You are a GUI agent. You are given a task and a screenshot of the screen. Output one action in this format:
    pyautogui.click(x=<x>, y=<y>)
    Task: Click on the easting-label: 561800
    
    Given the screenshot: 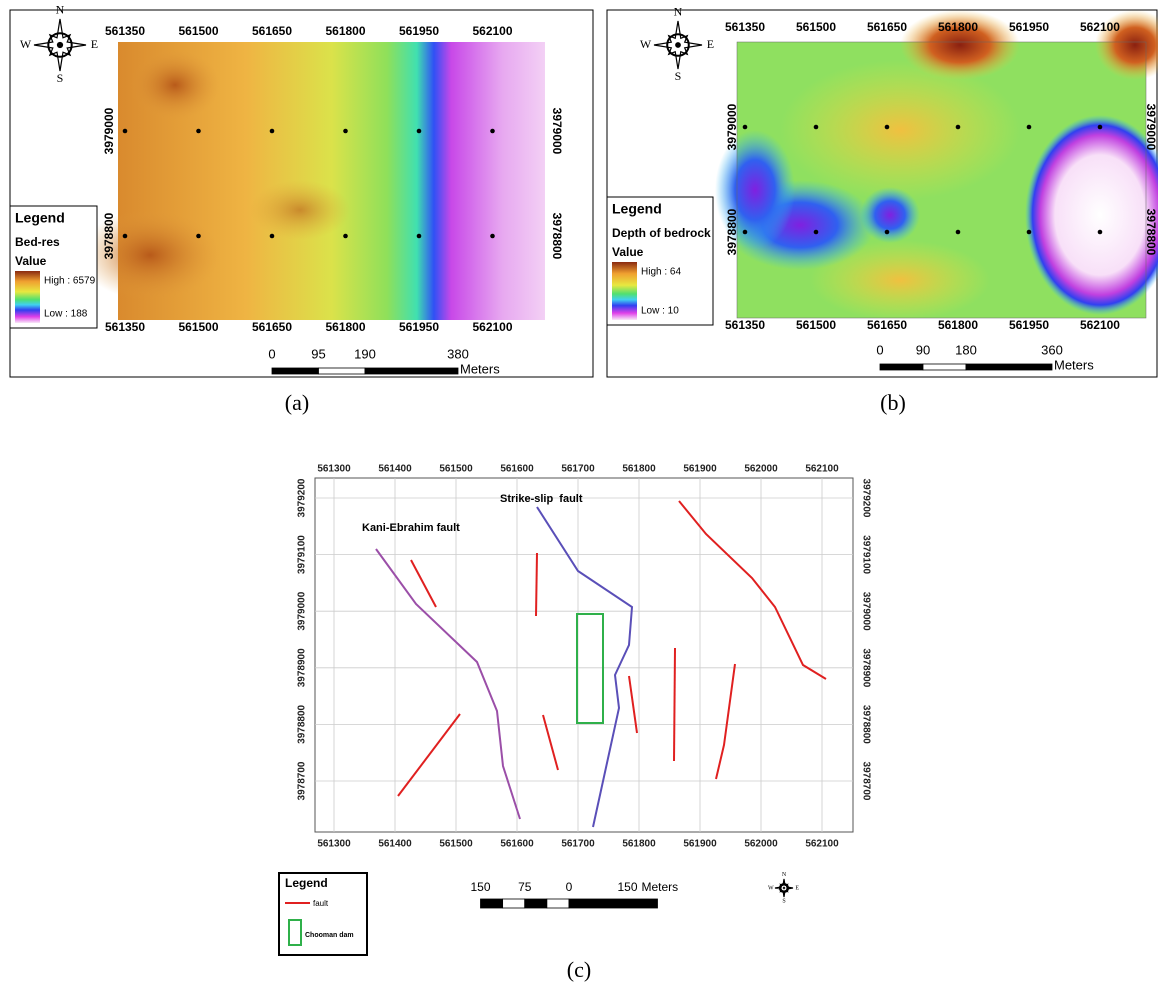 What is the action you would take?
    pyautogui.click(x=345, y=31)
    